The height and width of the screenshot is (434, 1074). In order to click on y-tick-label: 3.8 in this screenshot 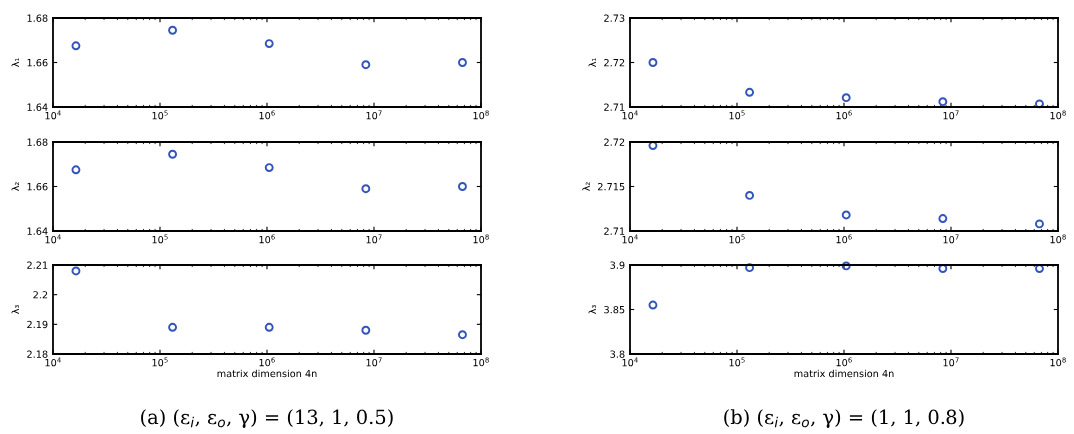, I will do `click(617, 354)`.